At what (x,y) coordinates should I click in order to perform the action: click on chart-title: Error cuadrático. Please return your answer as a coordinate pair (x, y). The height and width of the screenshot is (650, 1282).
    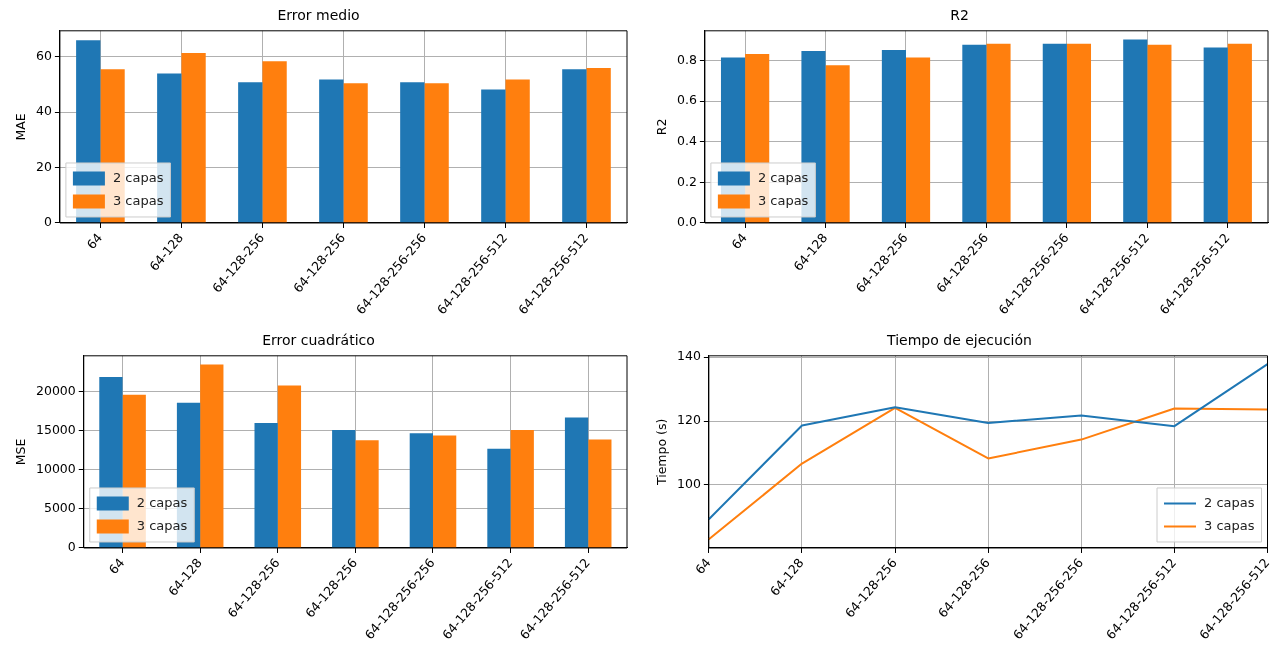
    Looking at the image, I should click on (318, 340).